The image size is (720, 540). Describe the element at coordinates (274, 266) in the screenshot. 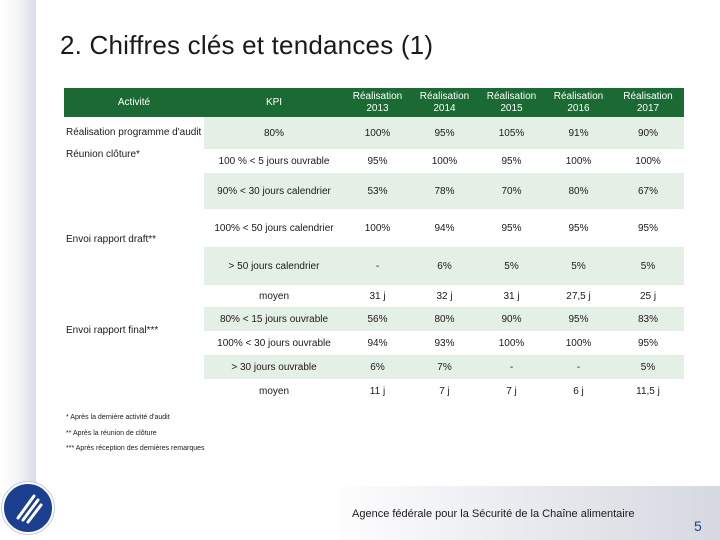

I see `kpi-cell: > 50 jours calendrier` at that location.